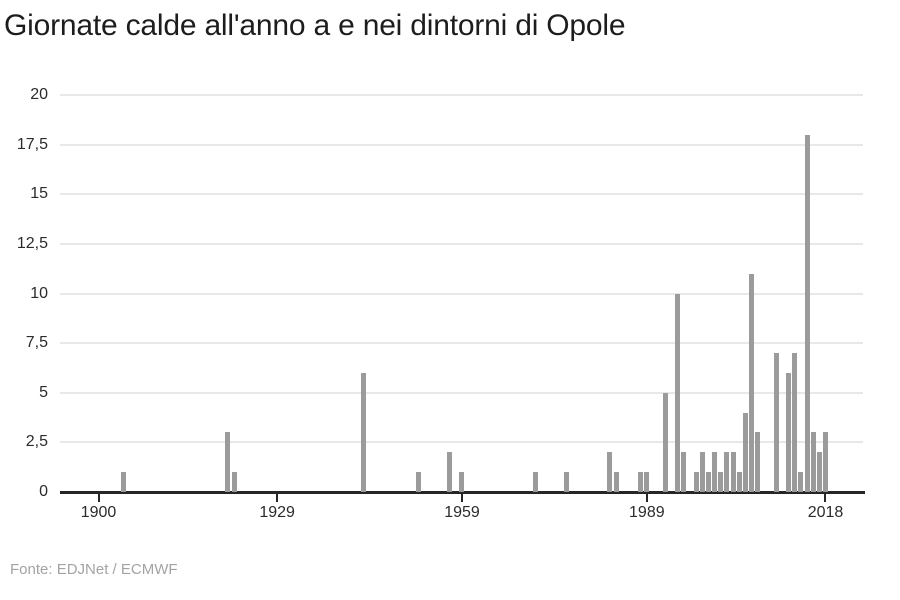 This screenshot has width=900, height=600. Describe the element at coordinates (696, 482) in the screenshot. I see `bar-year-1997` at that location.